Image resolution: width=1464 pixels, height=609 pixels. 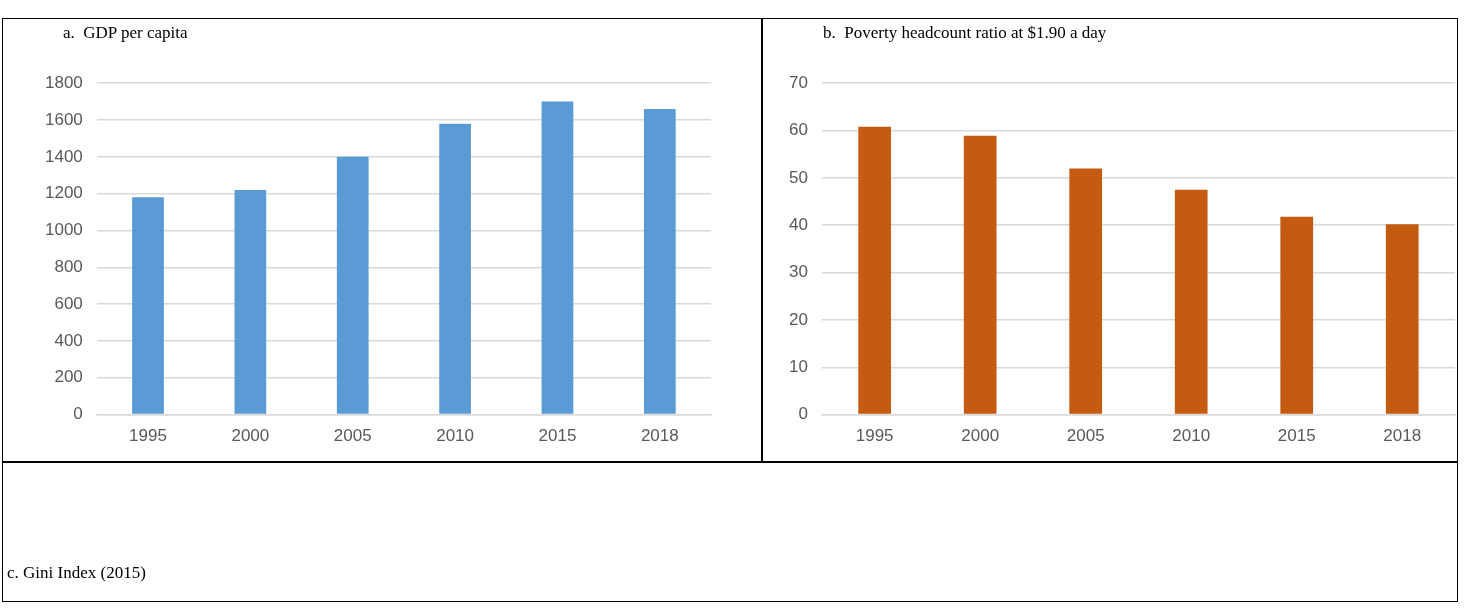 I want to click on y-tick-label: 800, so click(x=68, y=266).